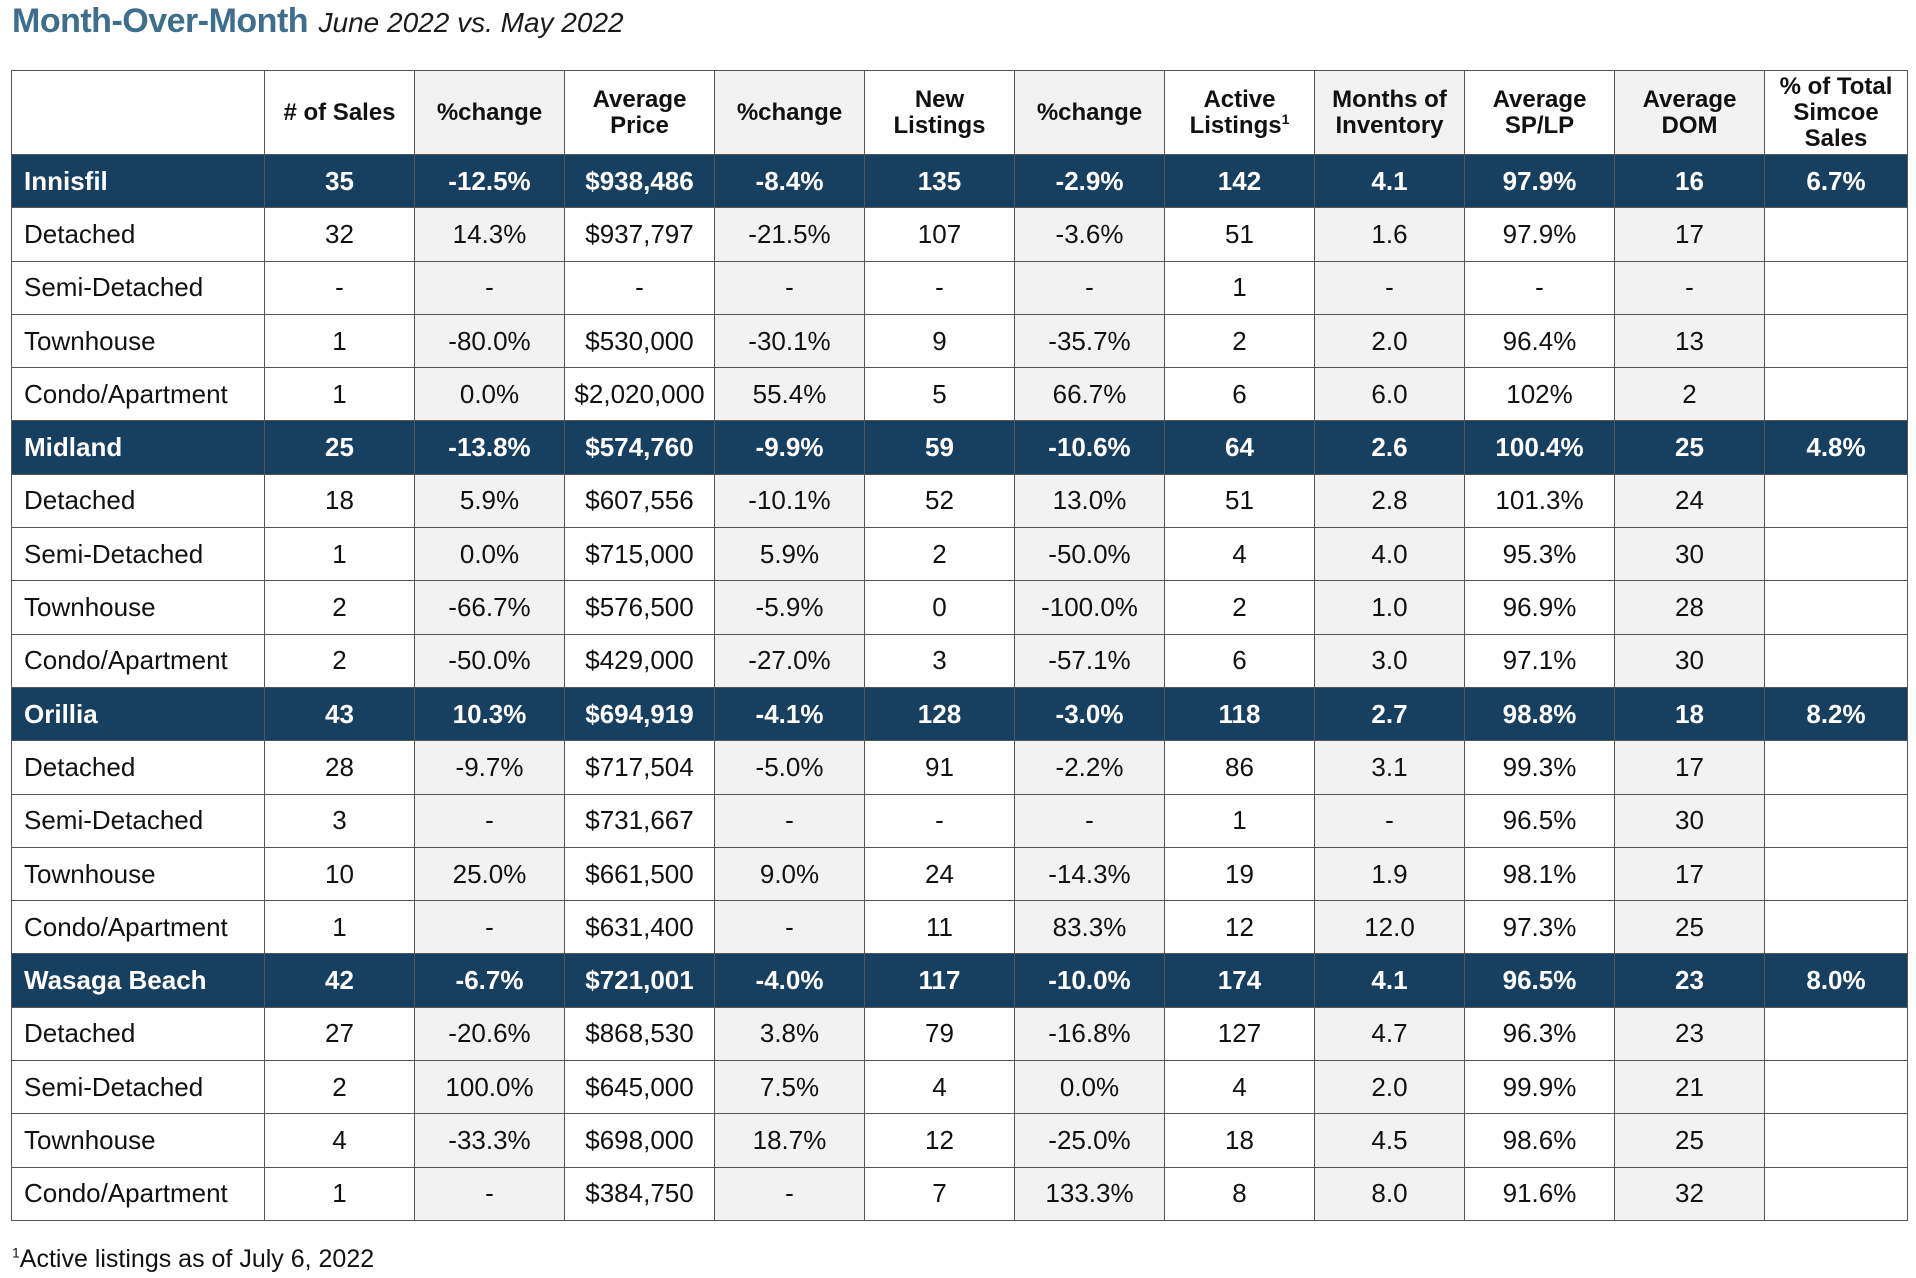  I want to click on page-title: Month-Over-Month June 2022 vs. May 2022, so click(318, 24).